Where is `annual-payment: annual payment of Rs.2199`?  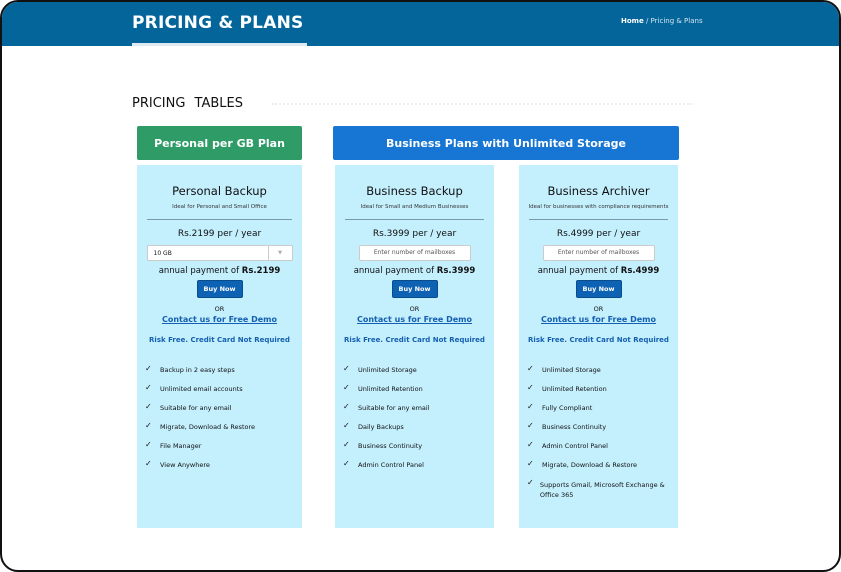 annual-payment: annual payment of Rs.2199 is located at coordinates (219, 271).